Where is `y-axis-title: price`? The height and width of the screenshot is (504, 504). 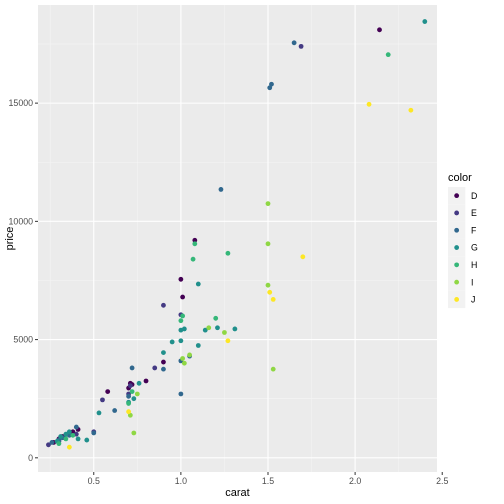
y-axis-title: price is located at coordinates (10, 239).